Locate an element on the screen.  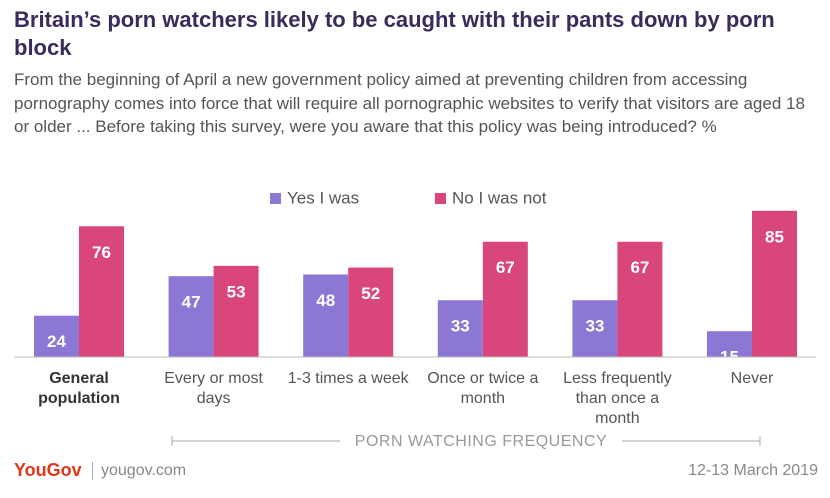
brand: YouGov is located at coordinates (48, 470).